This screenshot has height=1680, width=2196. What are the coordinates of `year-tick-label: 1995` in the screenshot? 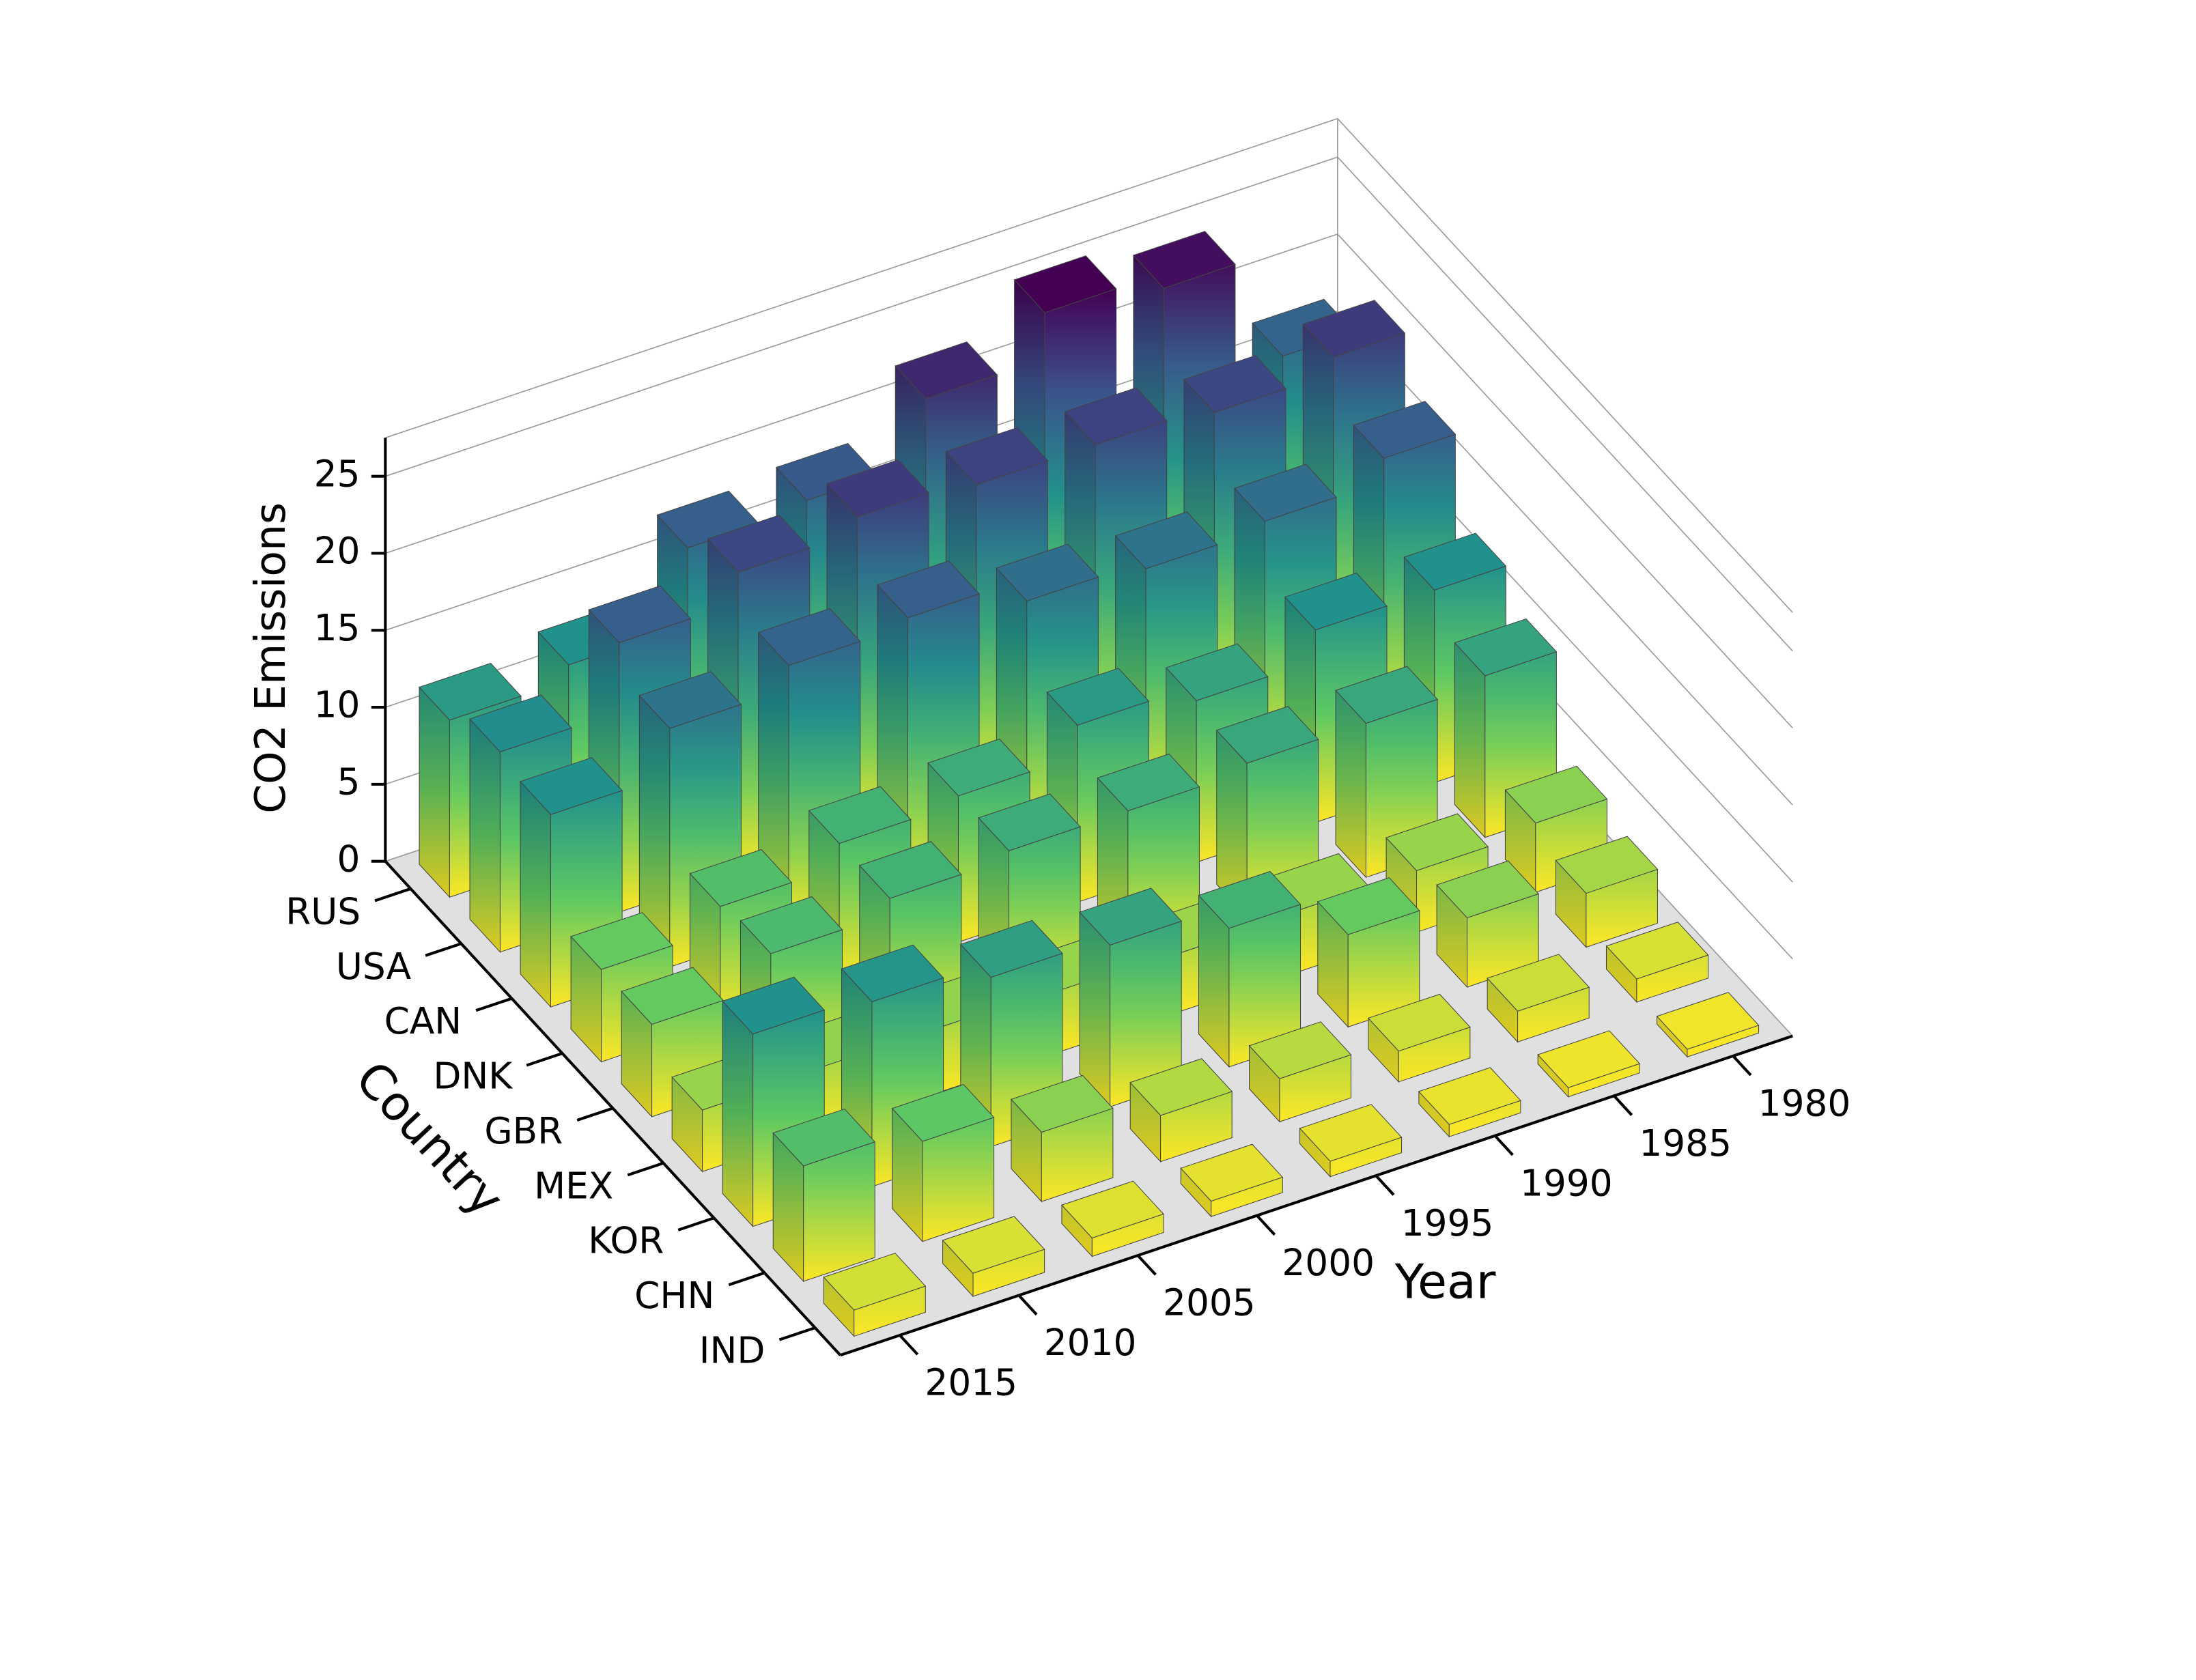 It's located at (1448, 1223).